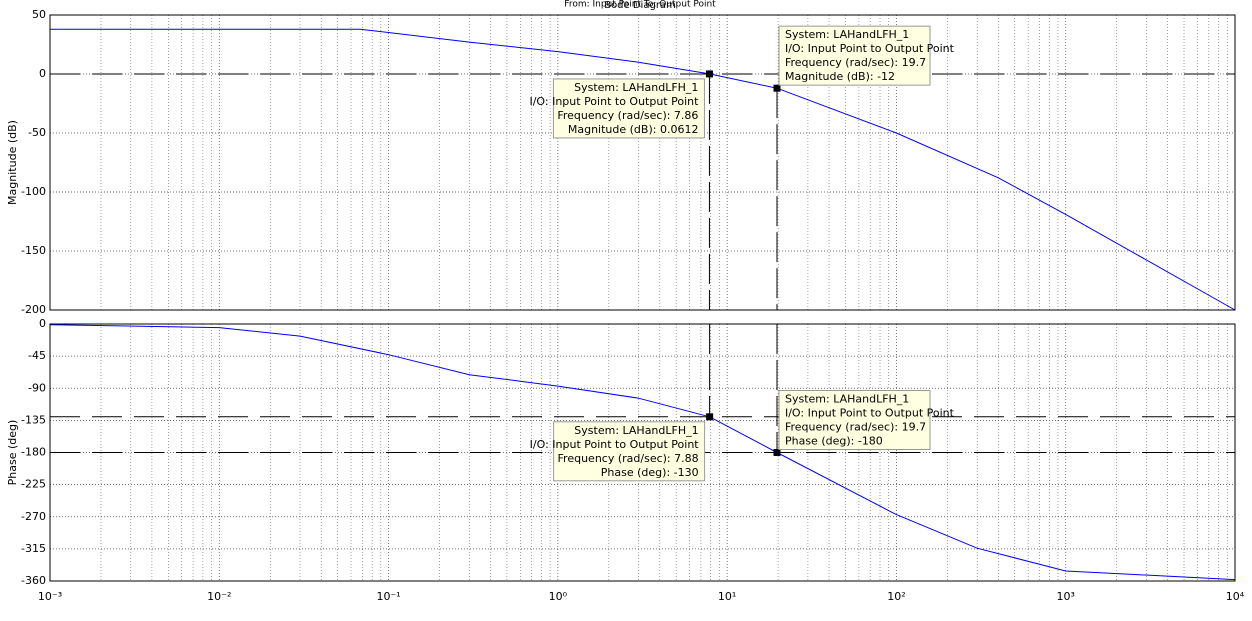 This screenshot has height=621, width=1252. I want to click on y-tick-label: -90, so click(37, 387).